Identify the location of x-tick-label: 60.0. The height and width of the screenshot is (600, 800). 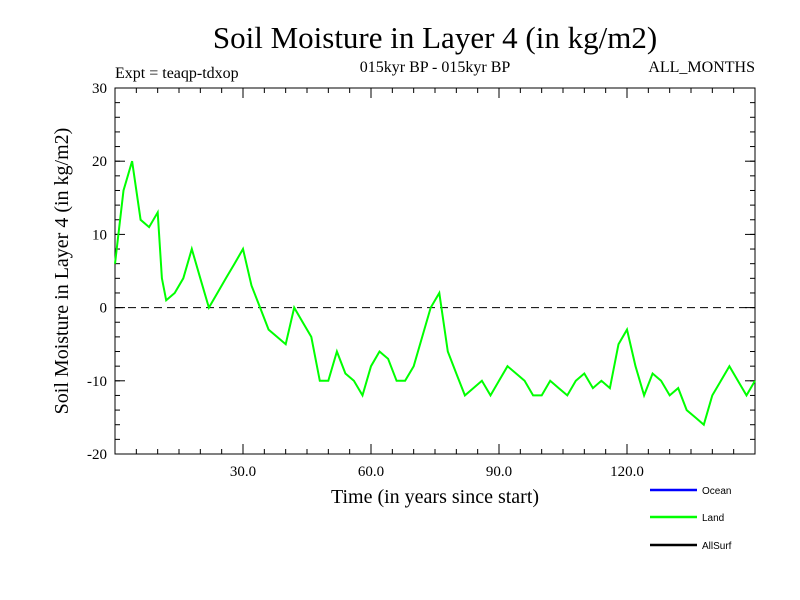
(371, 472).